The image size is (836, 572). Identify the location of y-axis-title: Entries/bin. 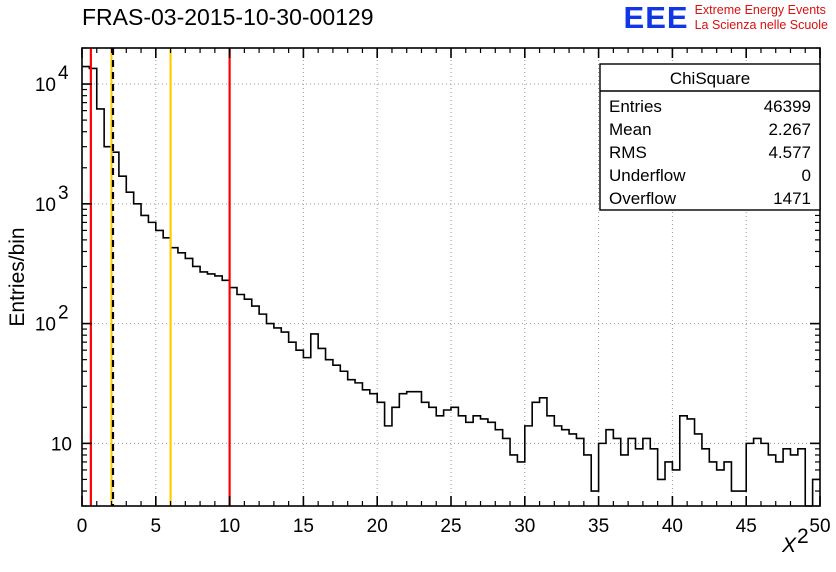
(17, 276).